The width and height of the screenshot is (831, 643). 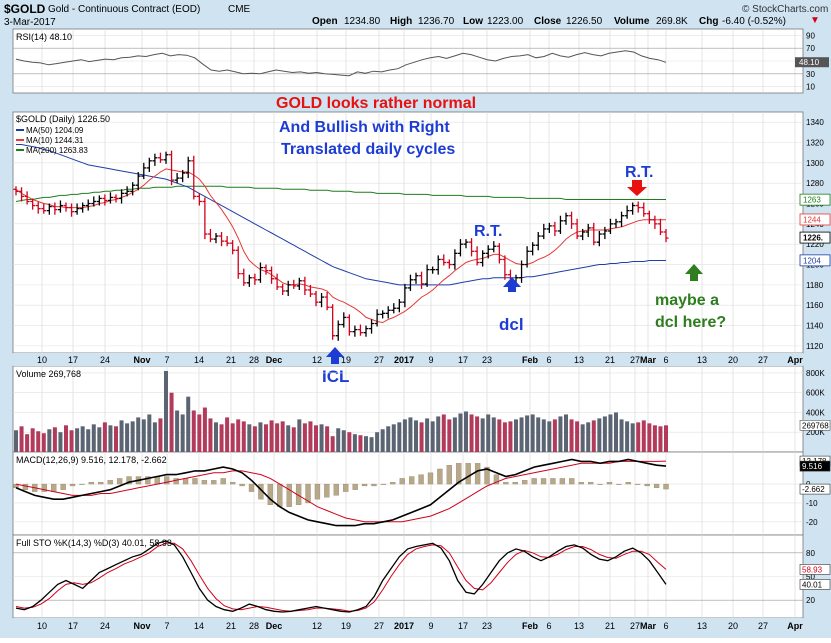 I want to click on macd-last-value-tag, so click(x=815, y=466).